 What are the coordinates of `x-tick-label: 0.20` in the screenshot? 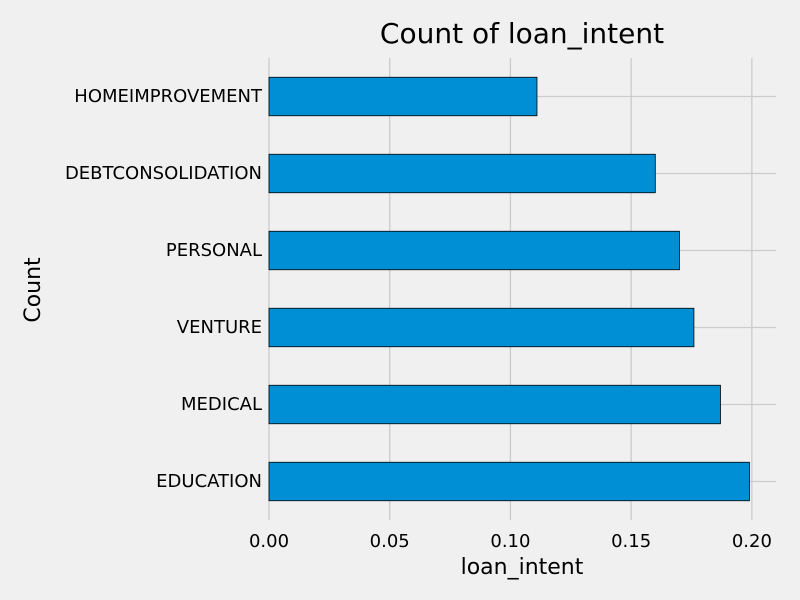 It's located at (752, 541).